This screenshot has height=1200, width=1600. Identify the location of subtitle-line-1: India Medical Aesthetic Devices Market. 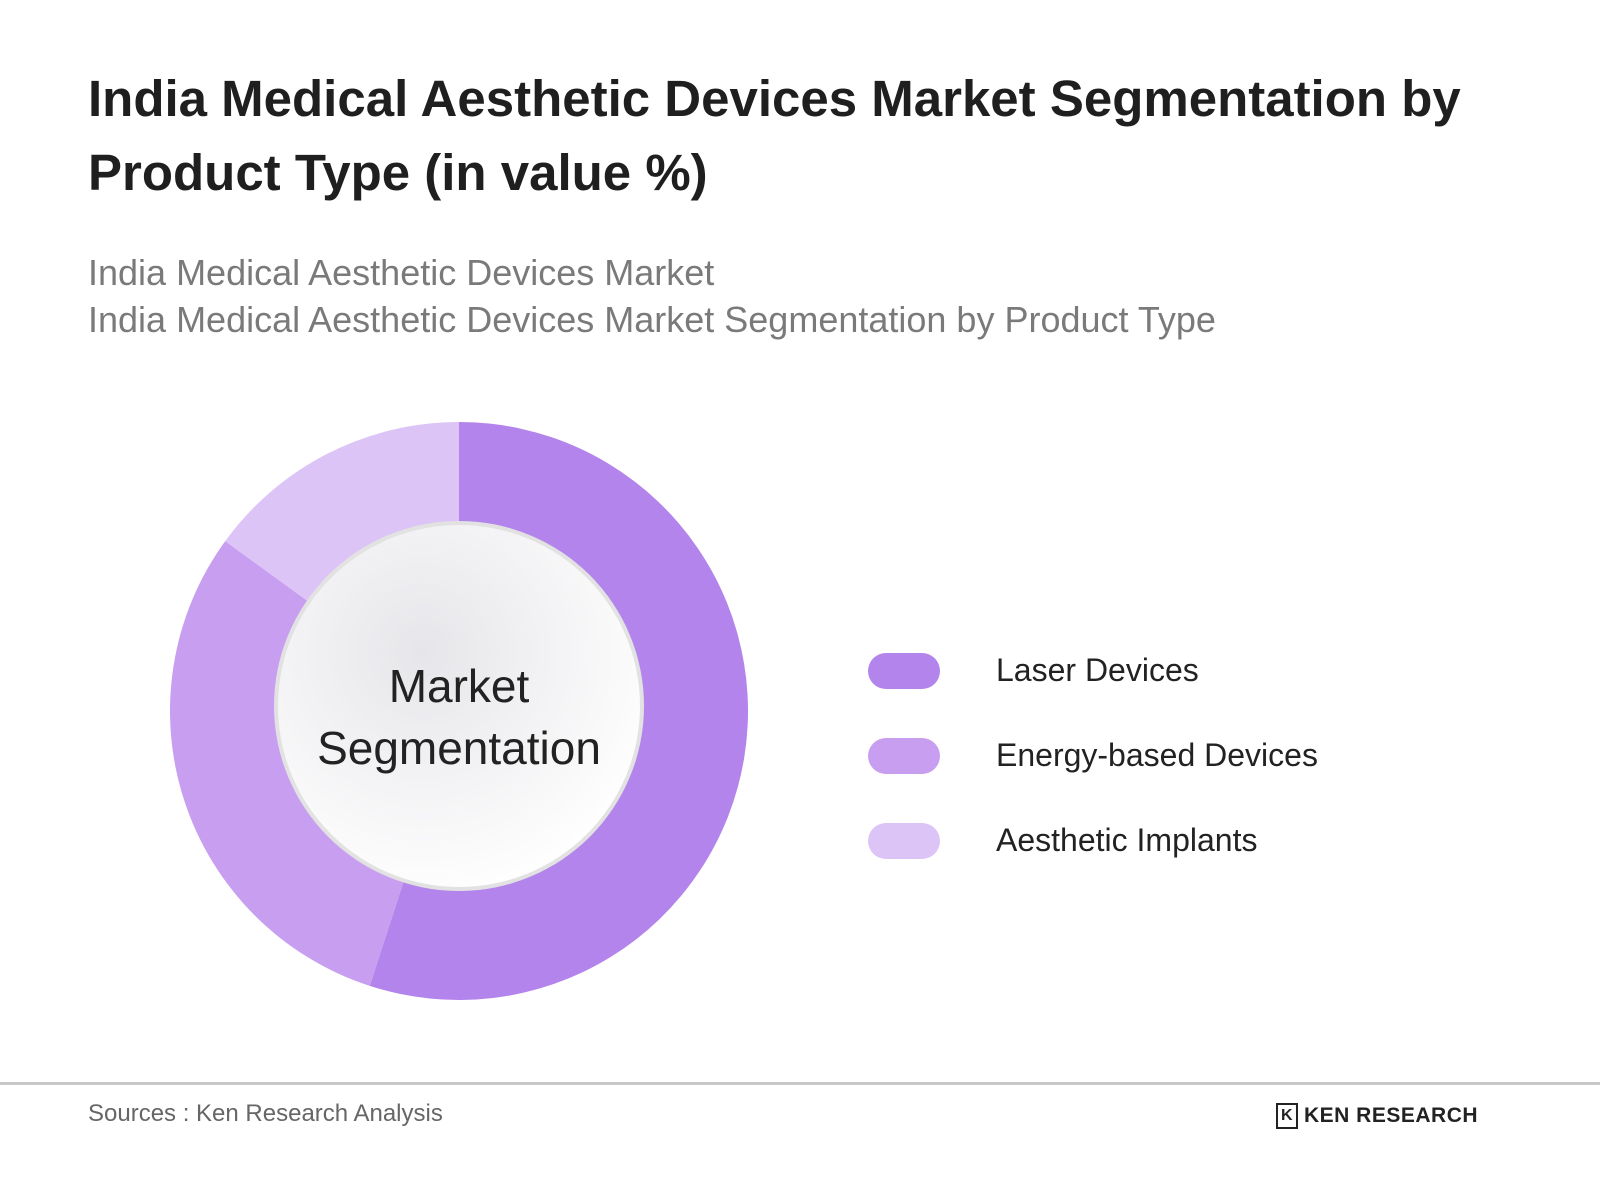
(401, 272).